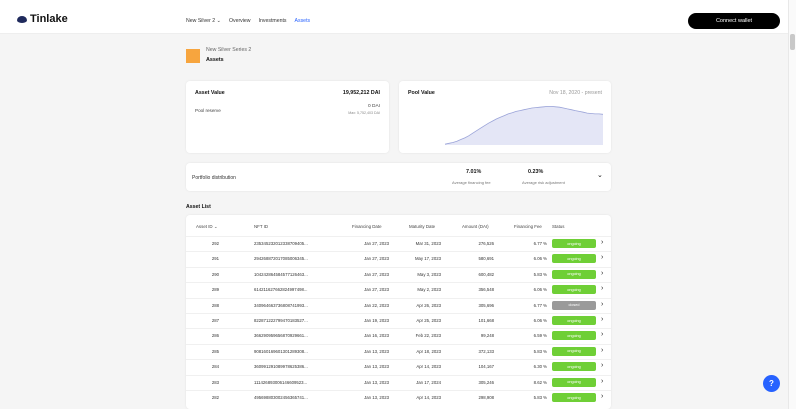 This screenshot has height=409, width=796. What do you see at coordinates (429, 290) in the screenshot?
I see `maturity-date-cell: May 2, 2023` at bounding box center [429, 290].